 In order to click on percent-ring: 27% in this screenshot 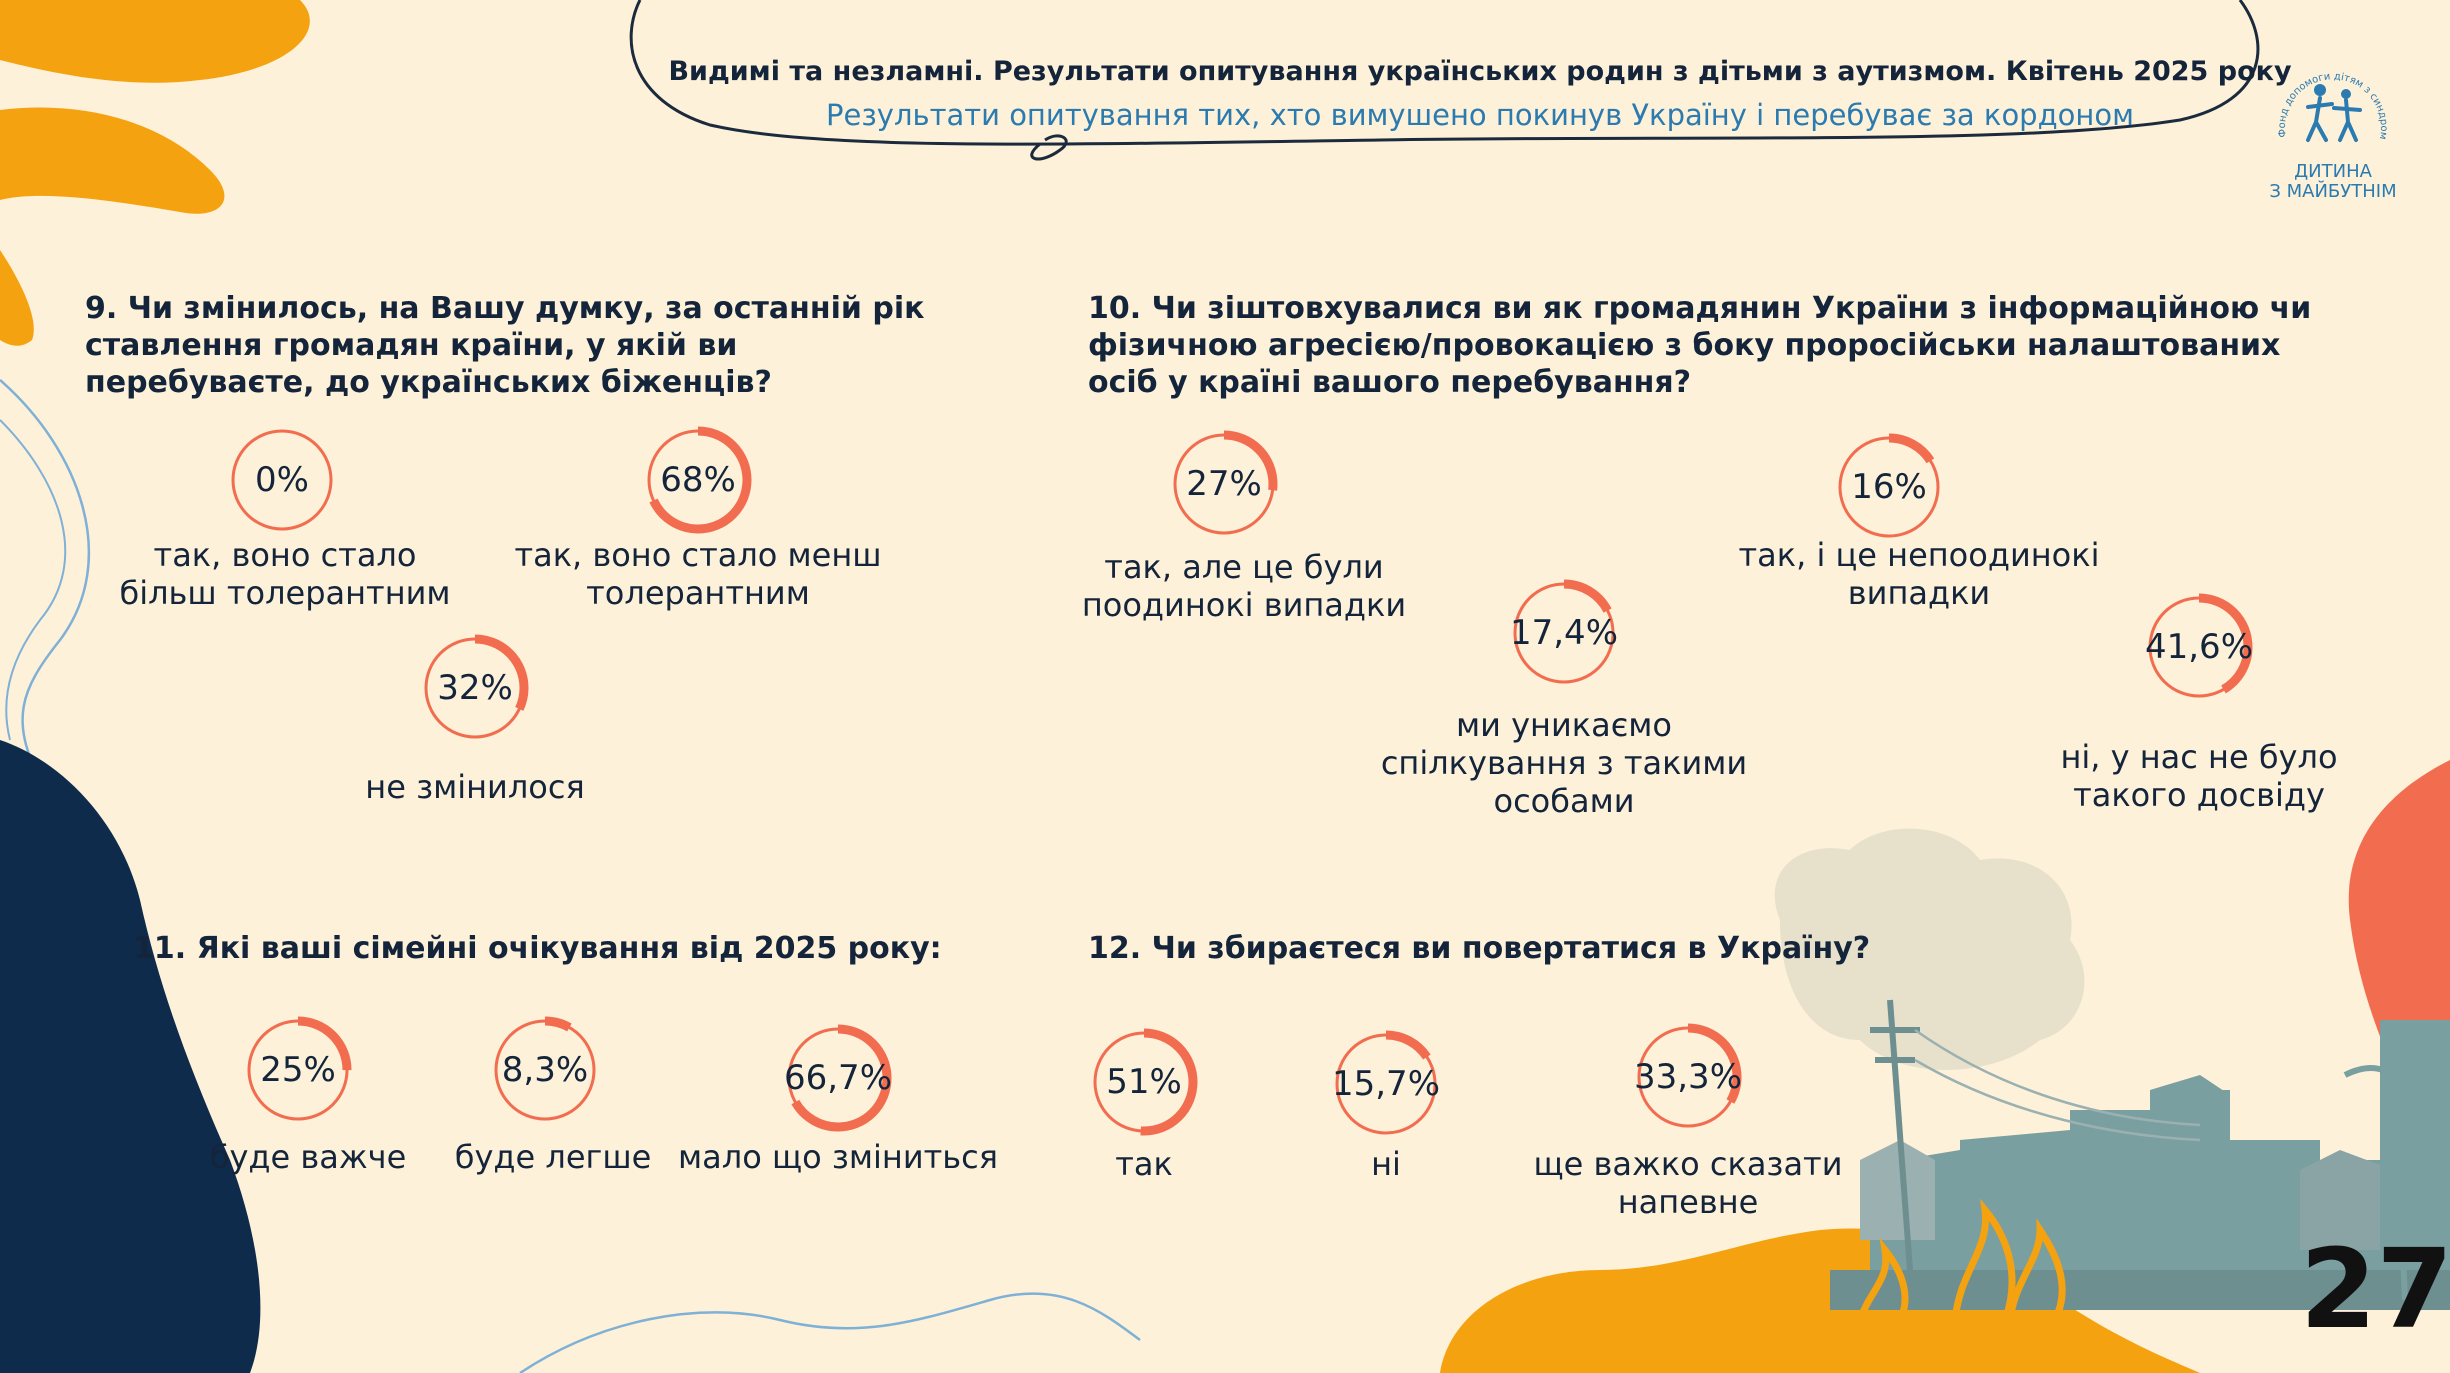, I will do `click(1224, 484)`.